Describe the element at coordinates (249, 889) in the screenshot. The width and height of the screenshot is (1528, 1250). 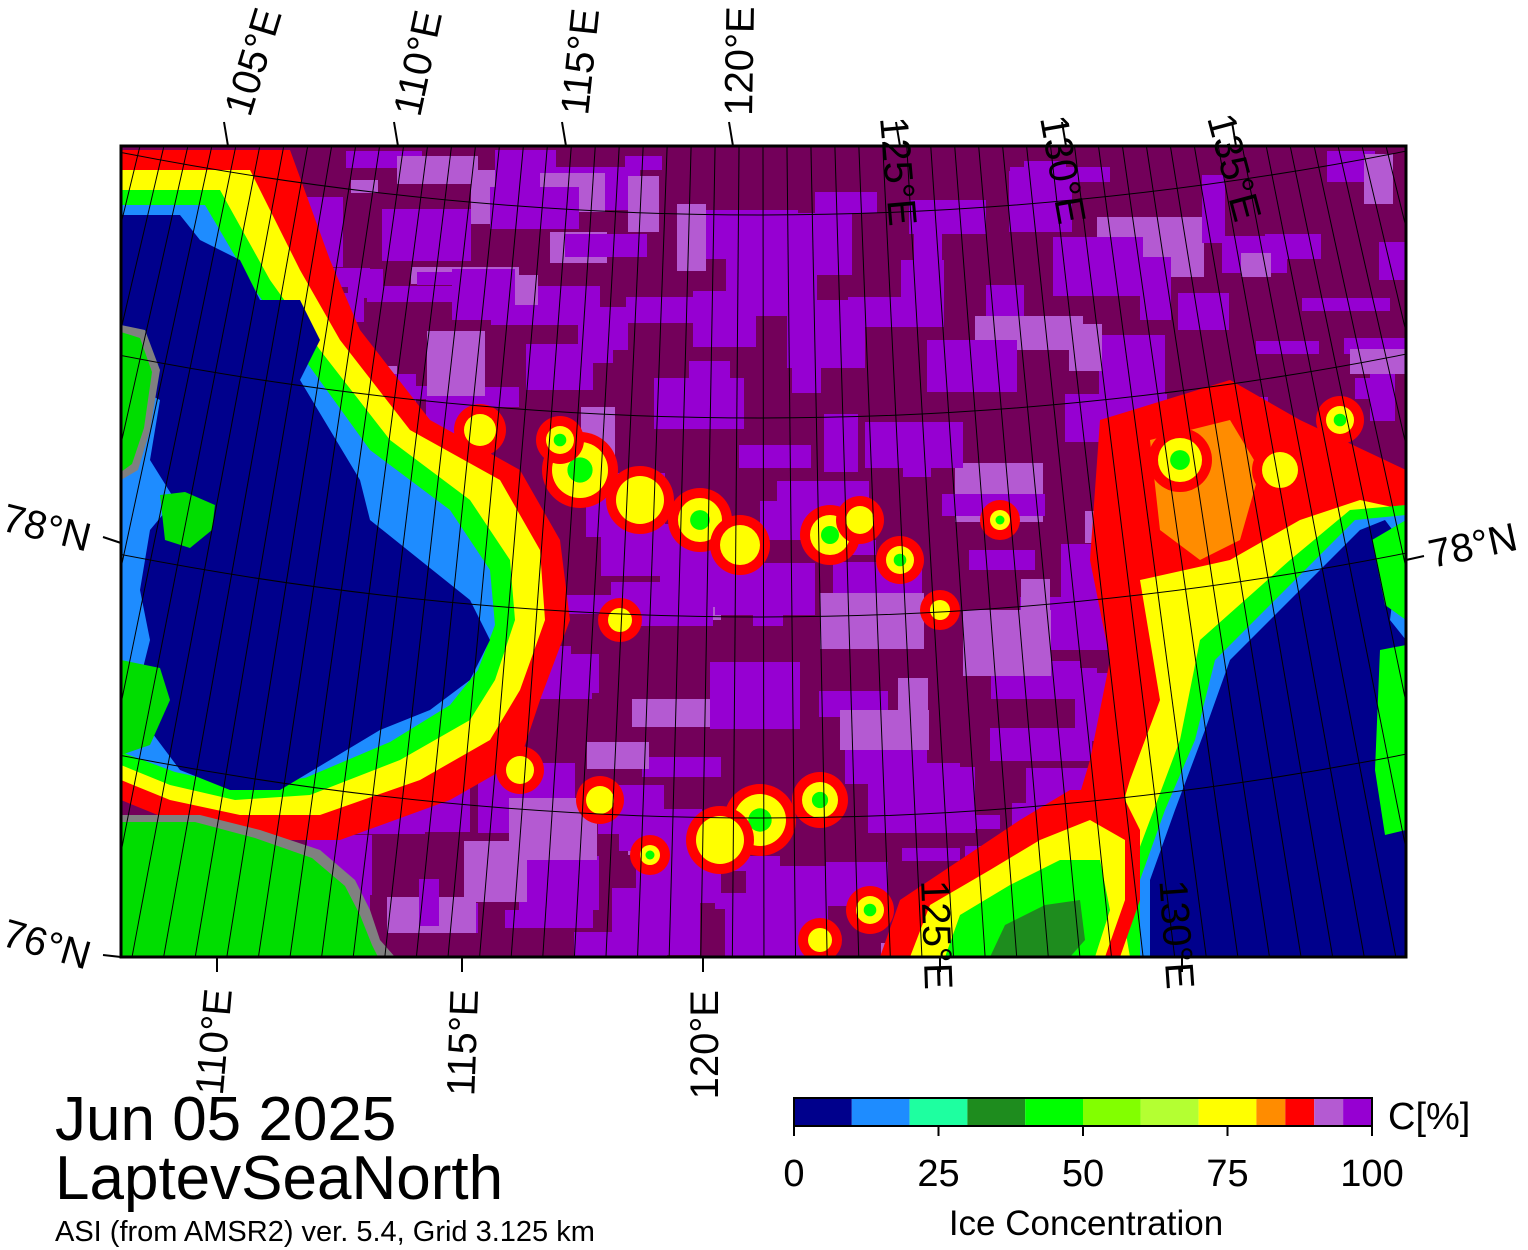
I see `land-south-mainland` at that location.